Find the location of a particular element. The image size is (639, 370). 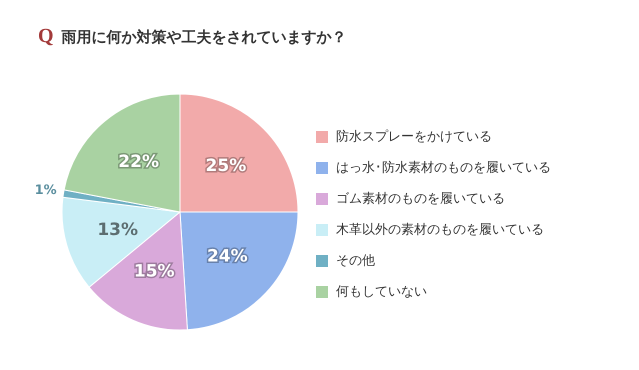

legend-label: ゴム素材のものを履いている is located at coordinates (420, 199).